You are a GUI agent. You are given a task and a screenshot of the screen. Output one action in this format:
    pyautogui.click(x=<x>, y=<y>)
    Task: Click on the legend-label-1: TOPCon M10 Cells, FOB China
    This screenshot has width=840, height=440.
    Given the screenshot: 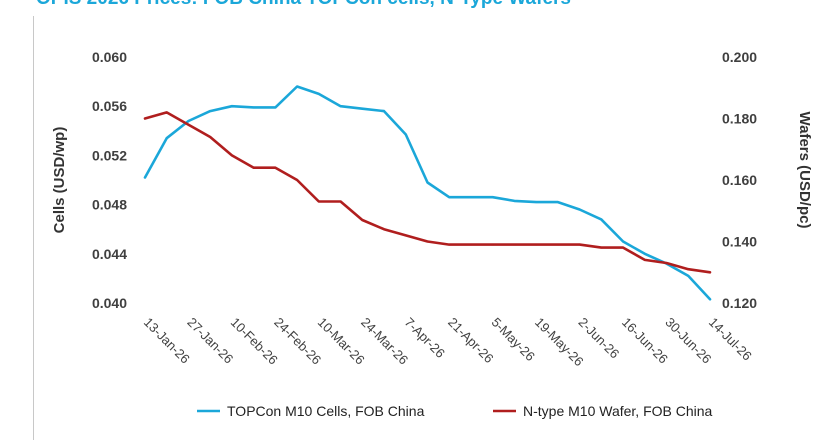 What is the action you would take?
    pyautogui.click(x=326, y=411)
    